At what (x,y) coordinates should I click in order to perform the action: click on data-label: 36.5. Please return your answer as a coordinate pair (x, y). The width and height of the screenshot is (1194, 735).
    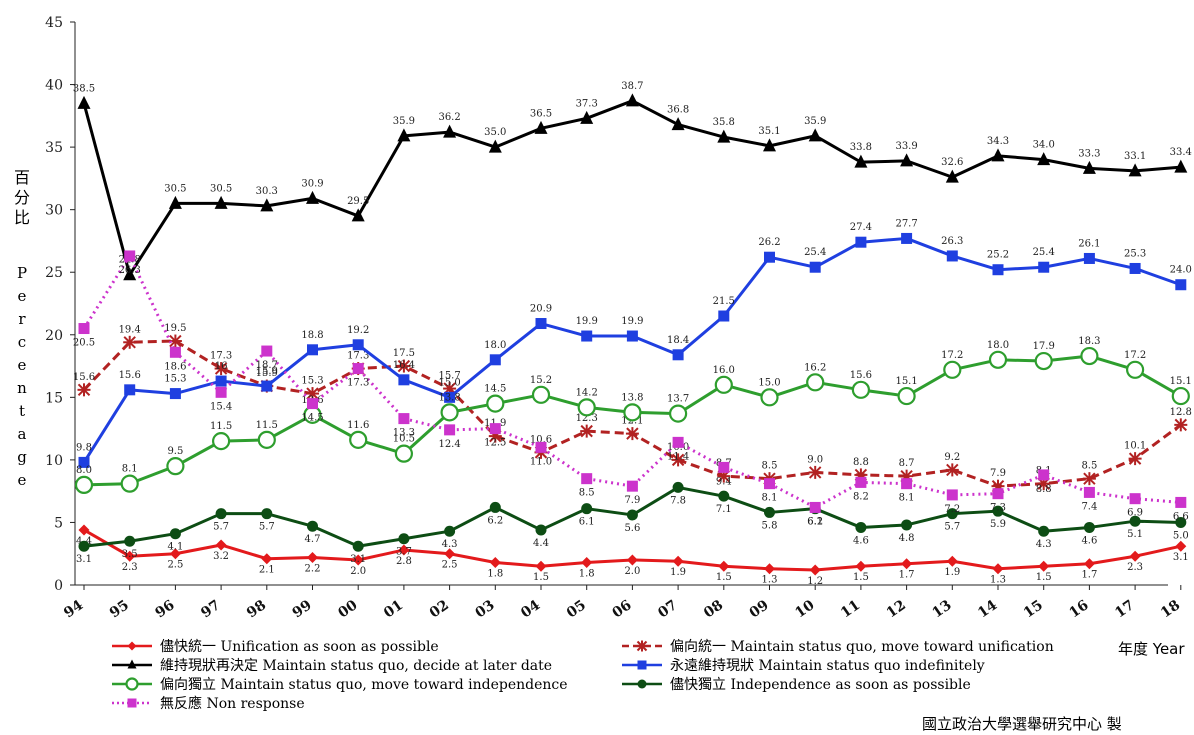
    Looking at the image, I should click on (541, 113).